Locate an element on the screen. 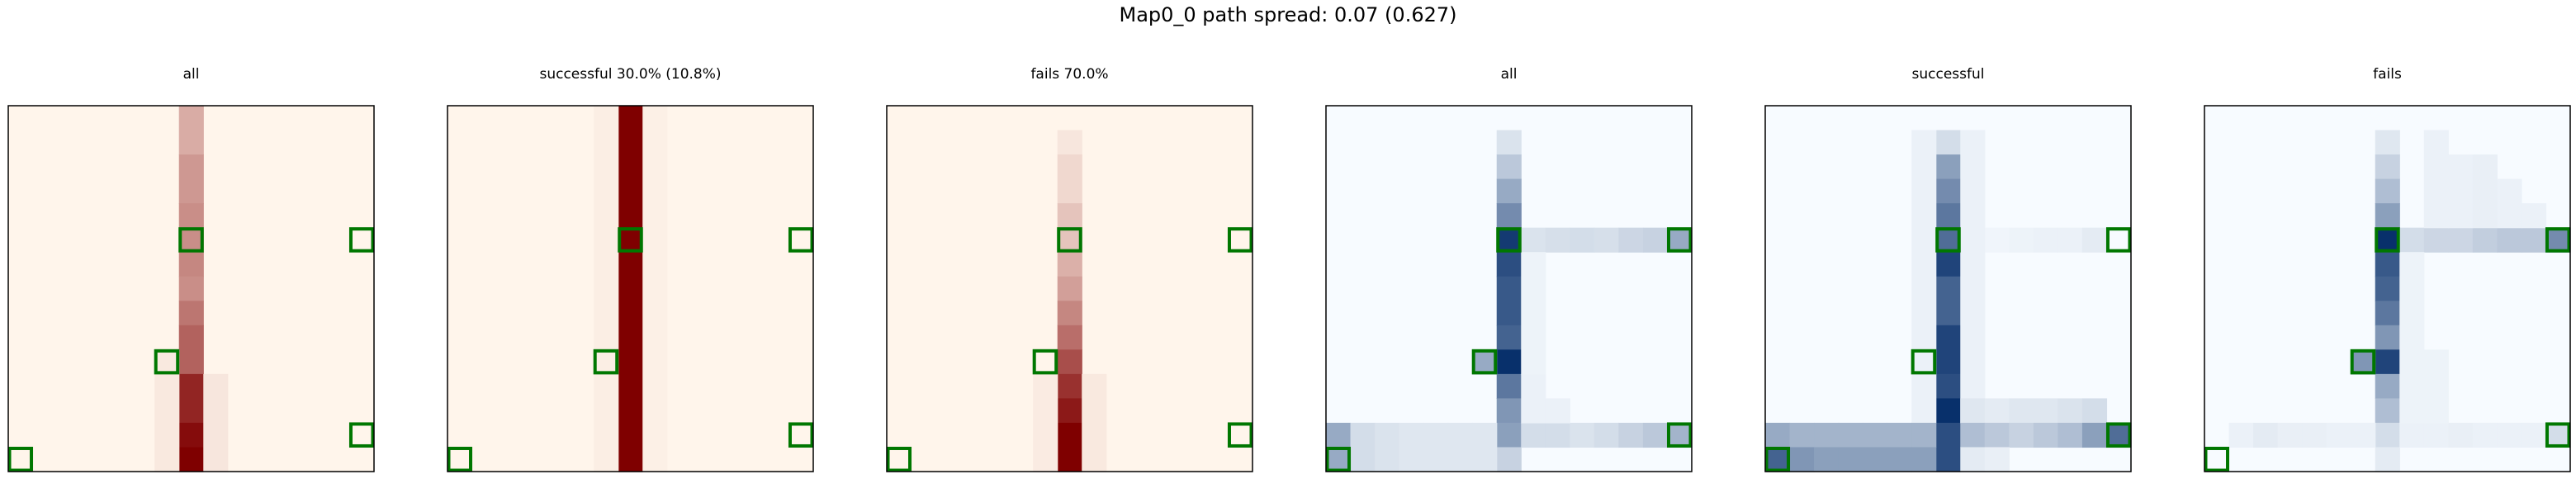 Image resolution: width=2576 pixels, height=479 pixels. panel-title: fails is located at coordinates (2387, 75).